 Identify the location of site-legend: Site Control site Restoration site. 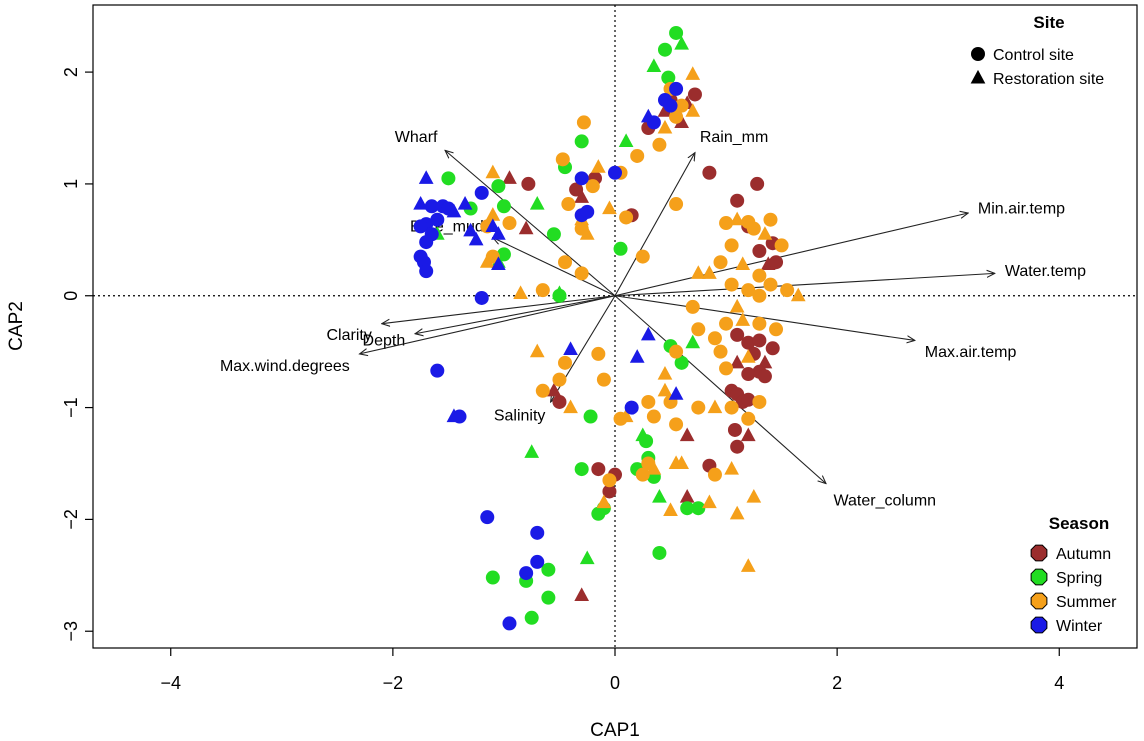
(1037, 50).